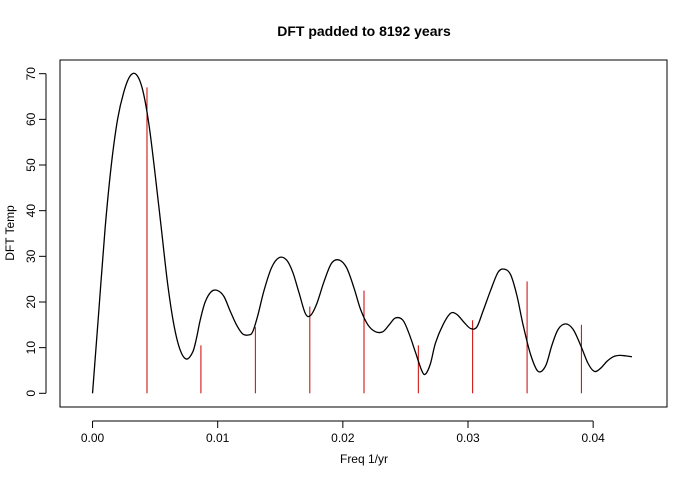 The image size is (700, 480). I want to click on x-axis: 0.00 0.01 0.02 0.03 0.04, so click(343, 432).